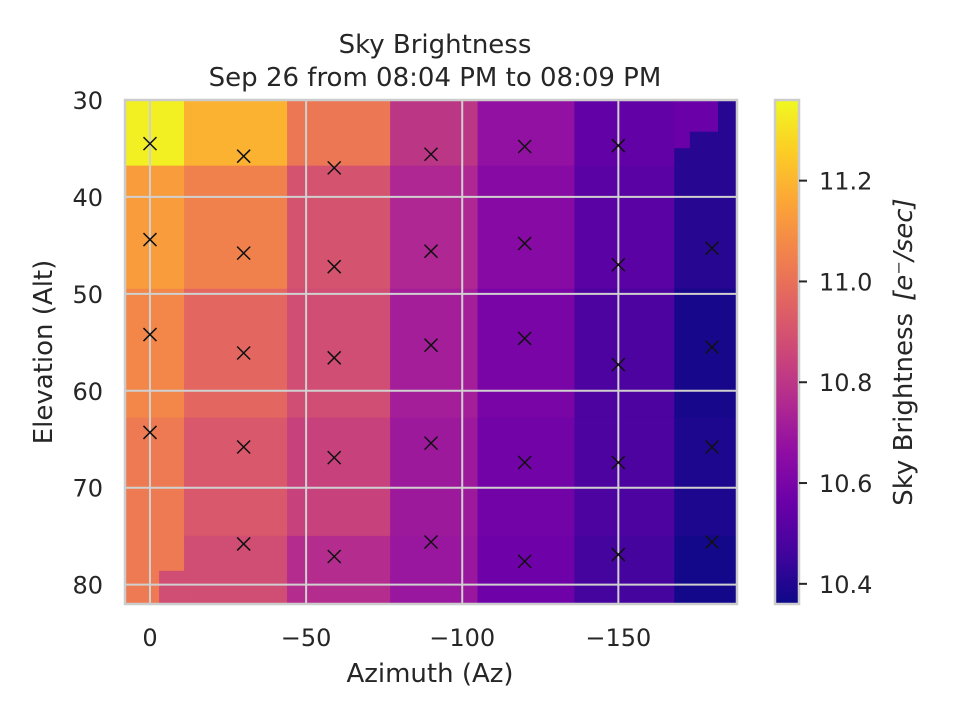  What do you see at coordinates (845, 182) in the screenshot?
I see `colorbar-tick-label: 11.2` at bounding box center [845, 182].